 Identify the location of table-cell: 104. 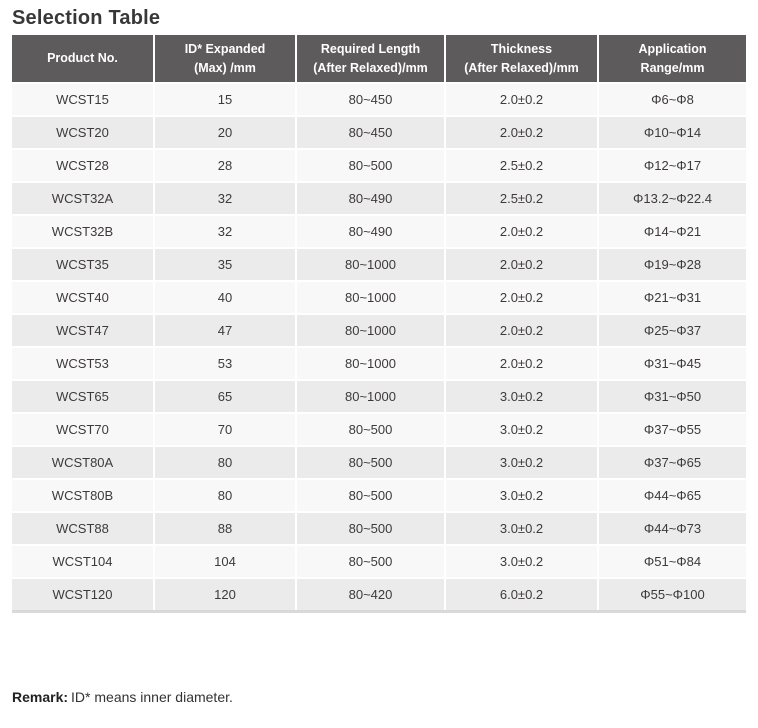
(225, 561).